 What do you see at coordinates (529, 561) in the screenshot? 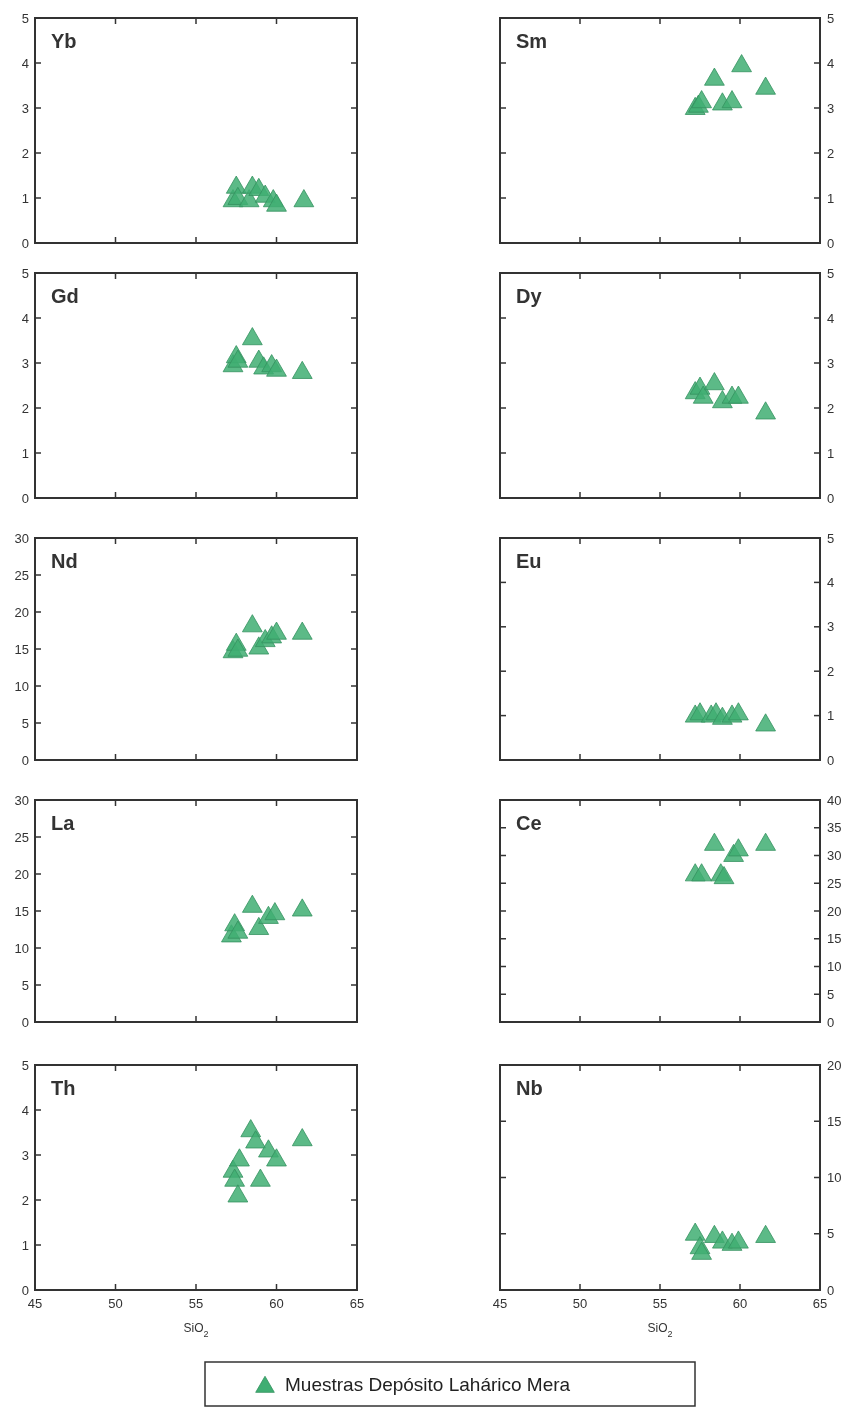
I see `text: Eu` at bounding box center [529, 561].